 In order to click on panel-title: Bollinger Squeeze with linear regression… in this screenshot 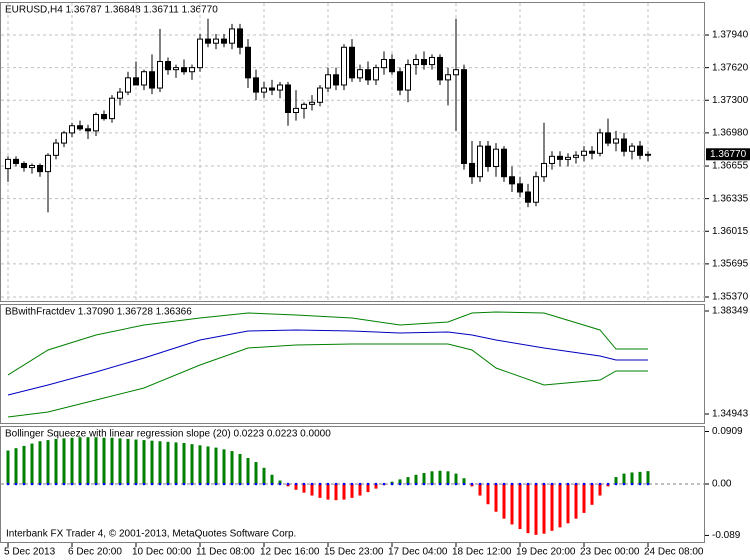, I will do `click(168, 434)`.